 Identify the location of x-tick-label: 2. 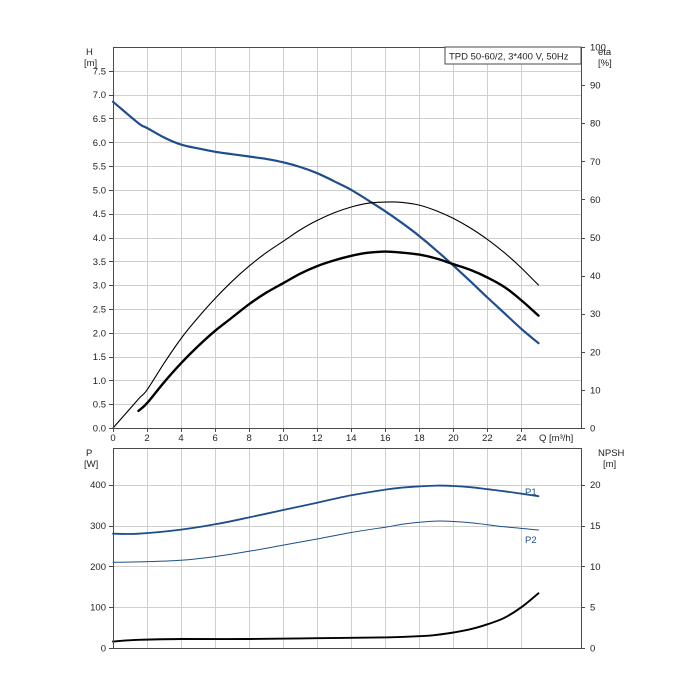
(146, 438).